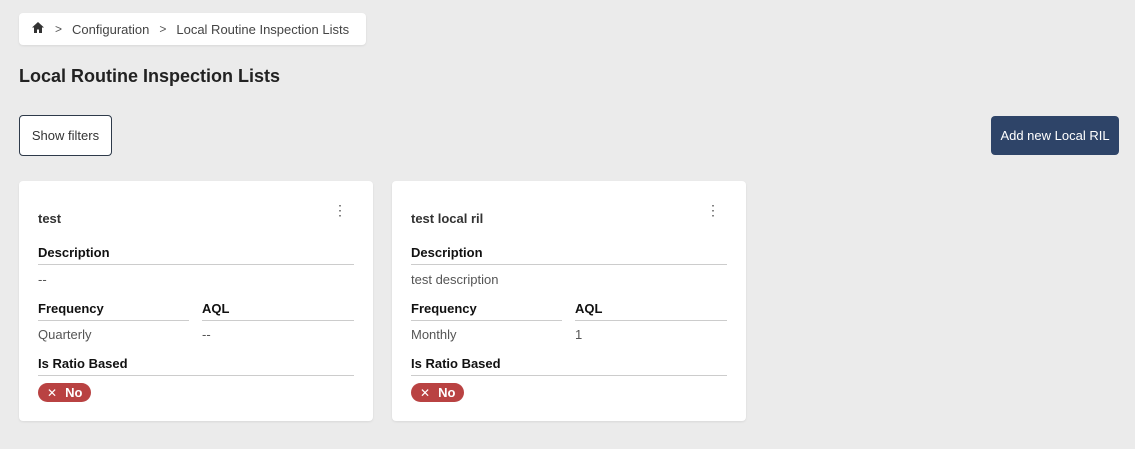 The width and height of the screenshot is (1135, 449). I want to click on card-title: test local ril, so click(447, 218).